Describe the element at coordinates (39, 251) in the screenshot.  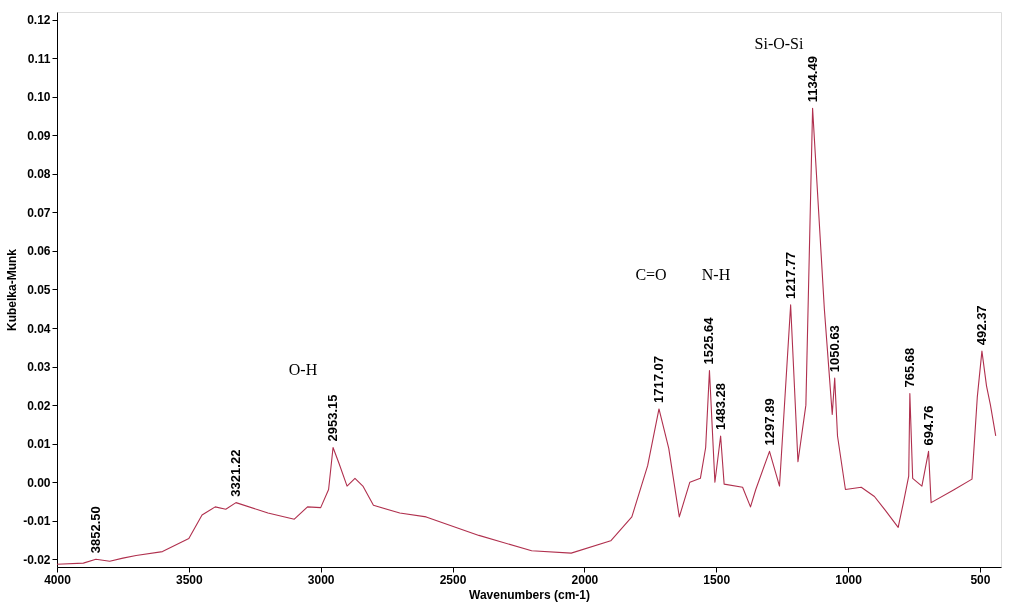
I see `y-tick-label: 0.06` at that location.